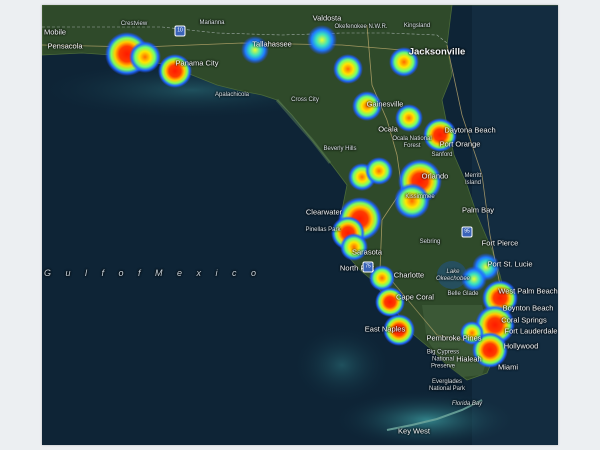 This screenshot has width=600, height=450. Describe the element at coordinates (368, 267) in the screenshot. I see `interstate-shield-icon: 75` at that location.